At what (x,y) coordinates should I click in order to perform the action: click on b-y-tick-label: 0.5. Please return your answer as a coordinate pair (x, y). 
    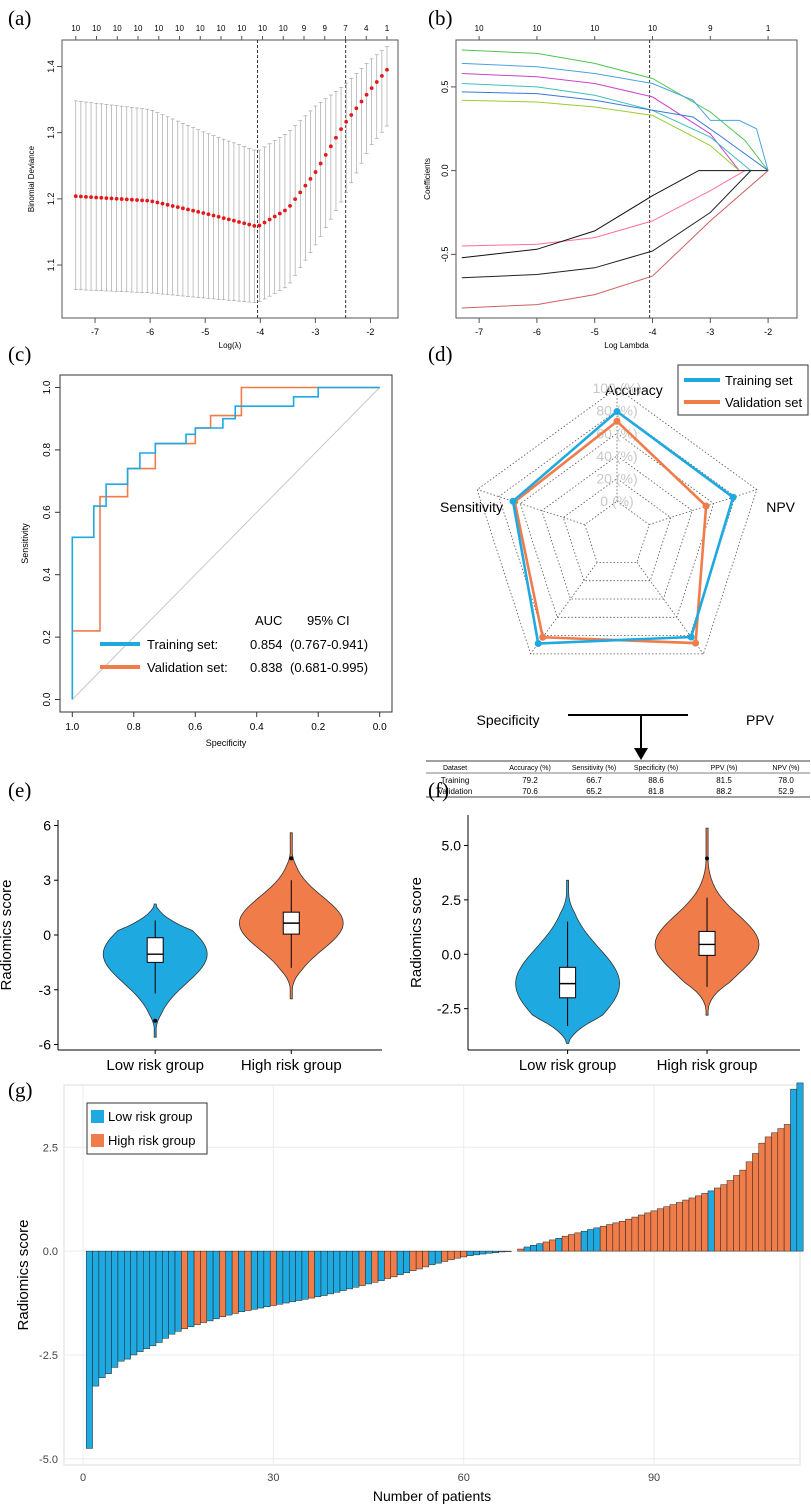
    Looking at the image, I should click on (445, 87).